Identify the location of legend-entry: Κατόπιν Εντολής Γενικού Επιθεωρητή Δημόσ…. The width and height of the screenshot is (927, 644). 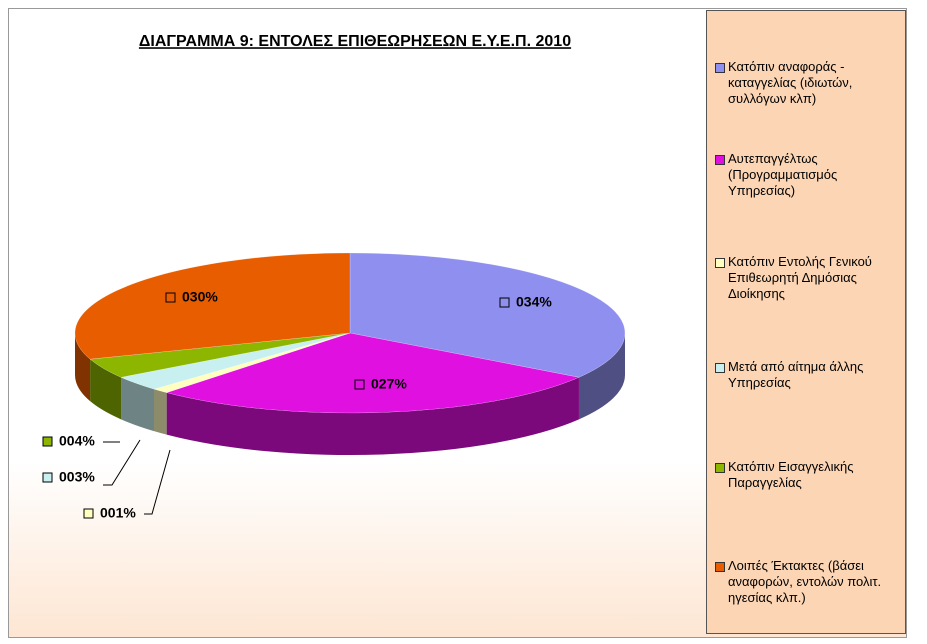
(808, 278).